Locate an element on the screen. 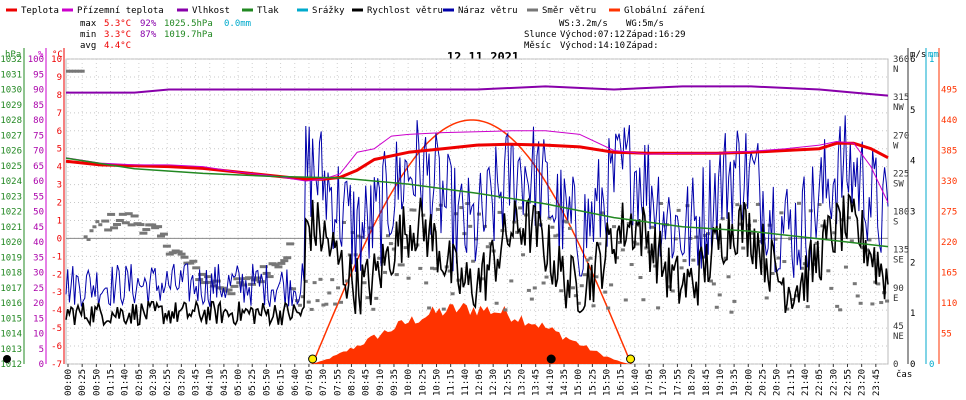 This screenshot has width=966, height=400. mm-axis-label: mm is located at coordinates (933, 55).